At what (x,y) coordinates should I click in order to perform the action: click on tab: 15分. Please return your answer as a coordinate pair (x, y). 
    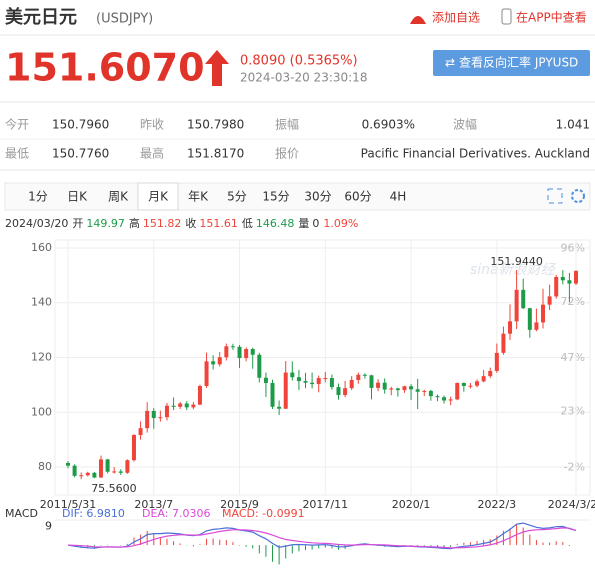
    Looking at the image, I should click on (275, 197).